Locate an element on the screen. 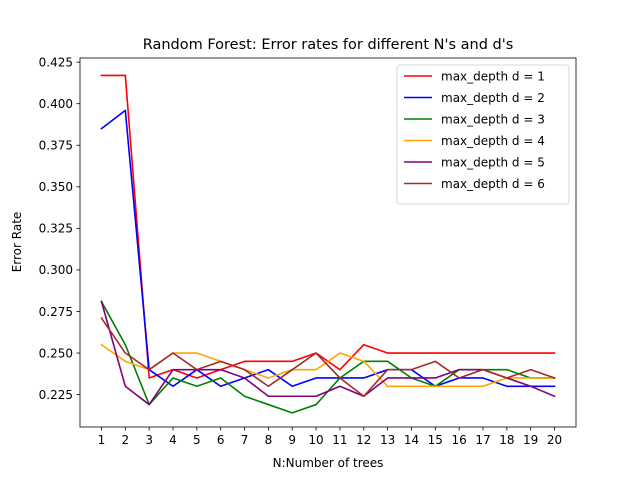  y-tick-label: 0.425 is located at coordinates (56, 62).